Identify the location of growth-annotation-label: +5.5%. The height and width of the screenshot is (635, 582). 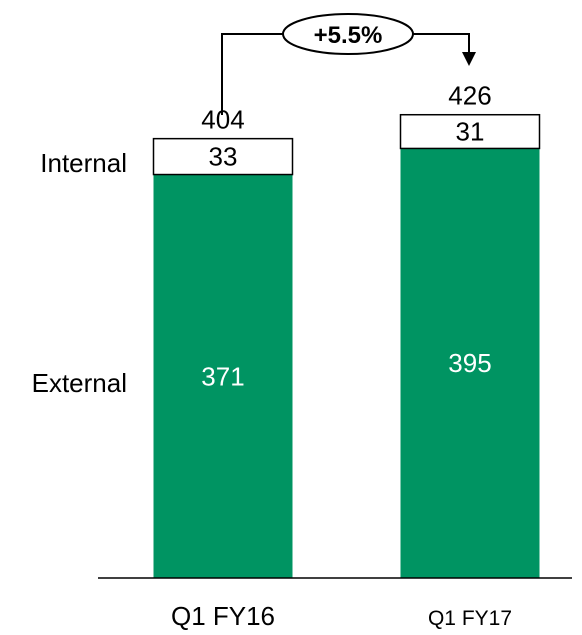
(348, 35).